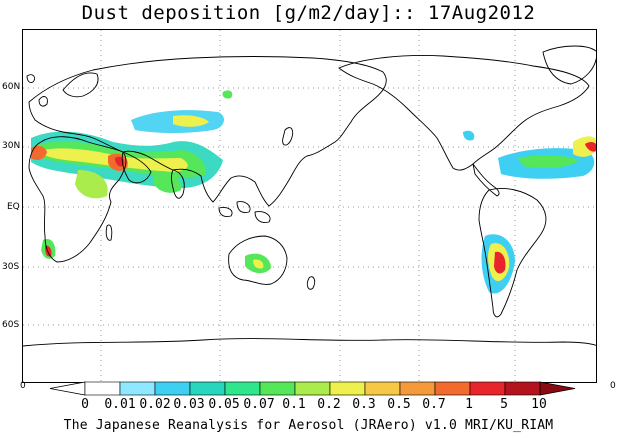 Image resolution: width=617 pixels, height=438 pixels. I want to click on lat-label-60n: 60N, so click(11, 87).